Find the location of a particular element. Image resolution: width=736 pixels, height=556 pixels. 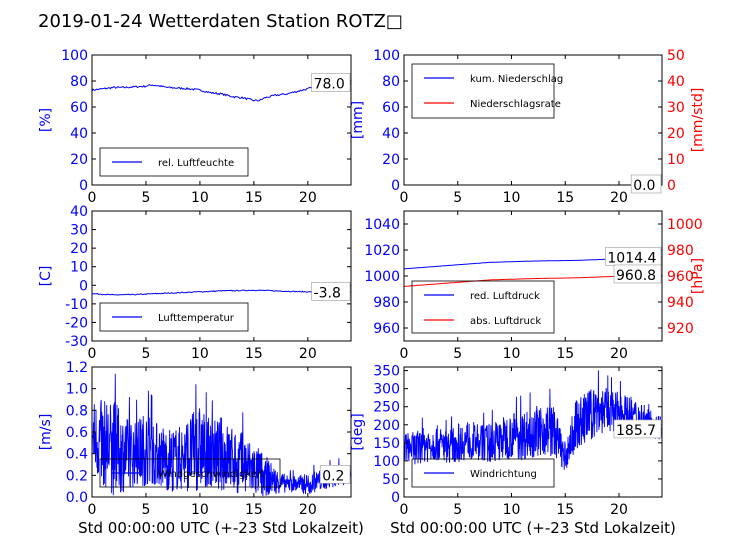

last-value-annotation: -3.8 is located at coordinates (331, 291).